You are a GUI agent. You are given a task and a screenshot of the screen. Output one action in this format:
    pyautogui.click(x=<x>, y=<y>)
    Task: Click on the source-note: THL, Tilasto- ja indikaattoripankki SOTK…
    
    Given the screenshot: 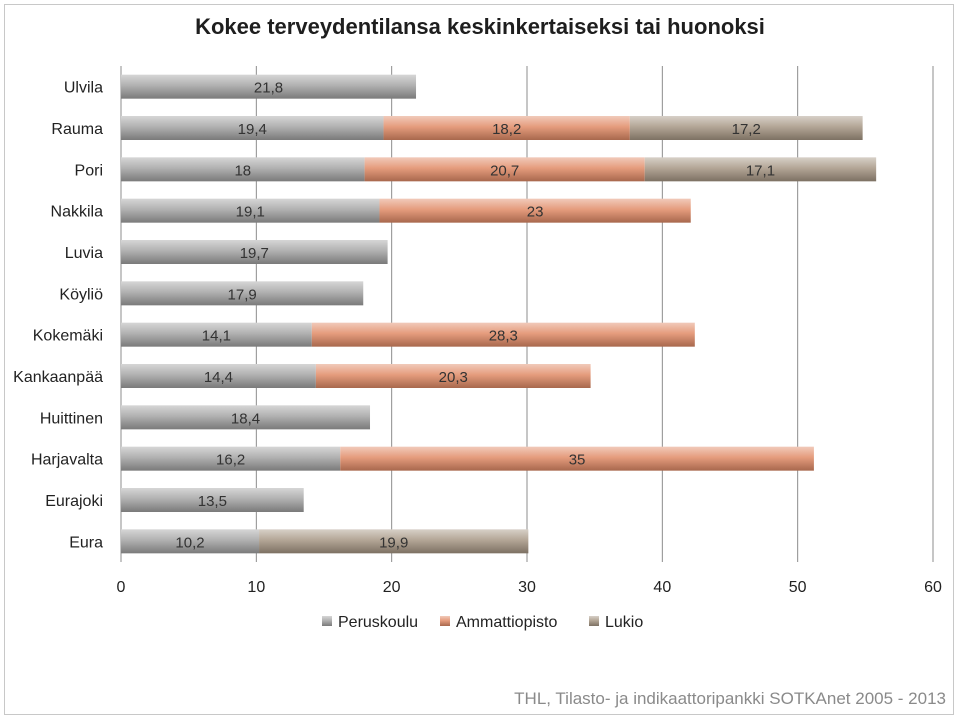 What is the action you would take?
    pyautogui.click(x=730, y=698)
    